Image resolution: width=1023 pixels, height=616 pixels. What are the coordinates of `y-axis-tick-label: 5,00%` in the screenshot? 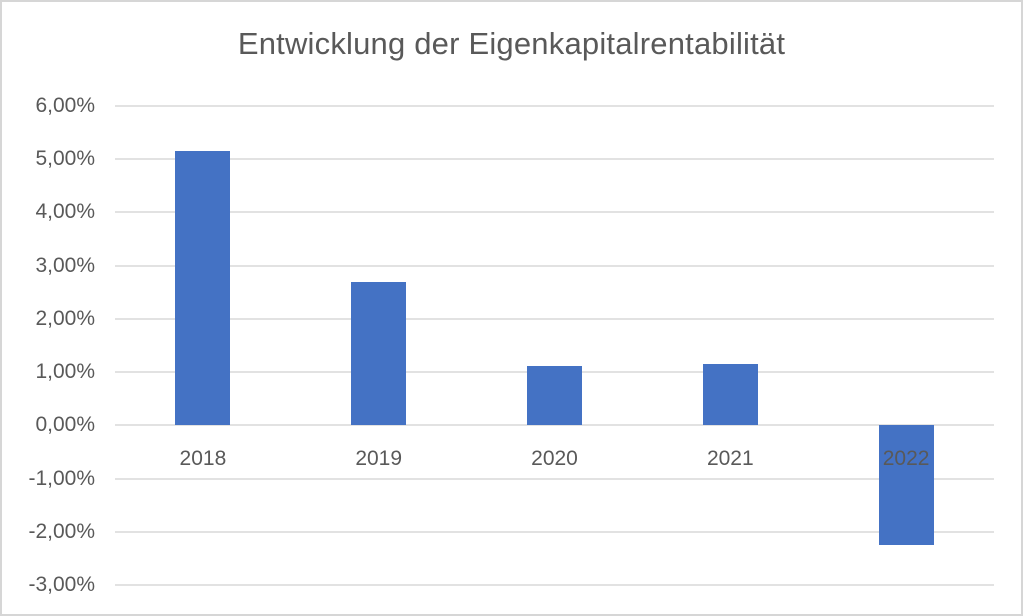 It's located at (65, 159).